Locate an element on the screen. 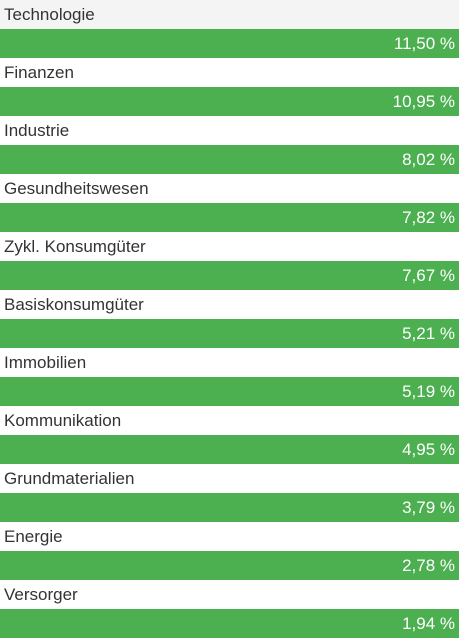 Image resolution: width=459 pixels, height=639 pixels. bar-track: 3,79 % is located at coordinates (229, 507).